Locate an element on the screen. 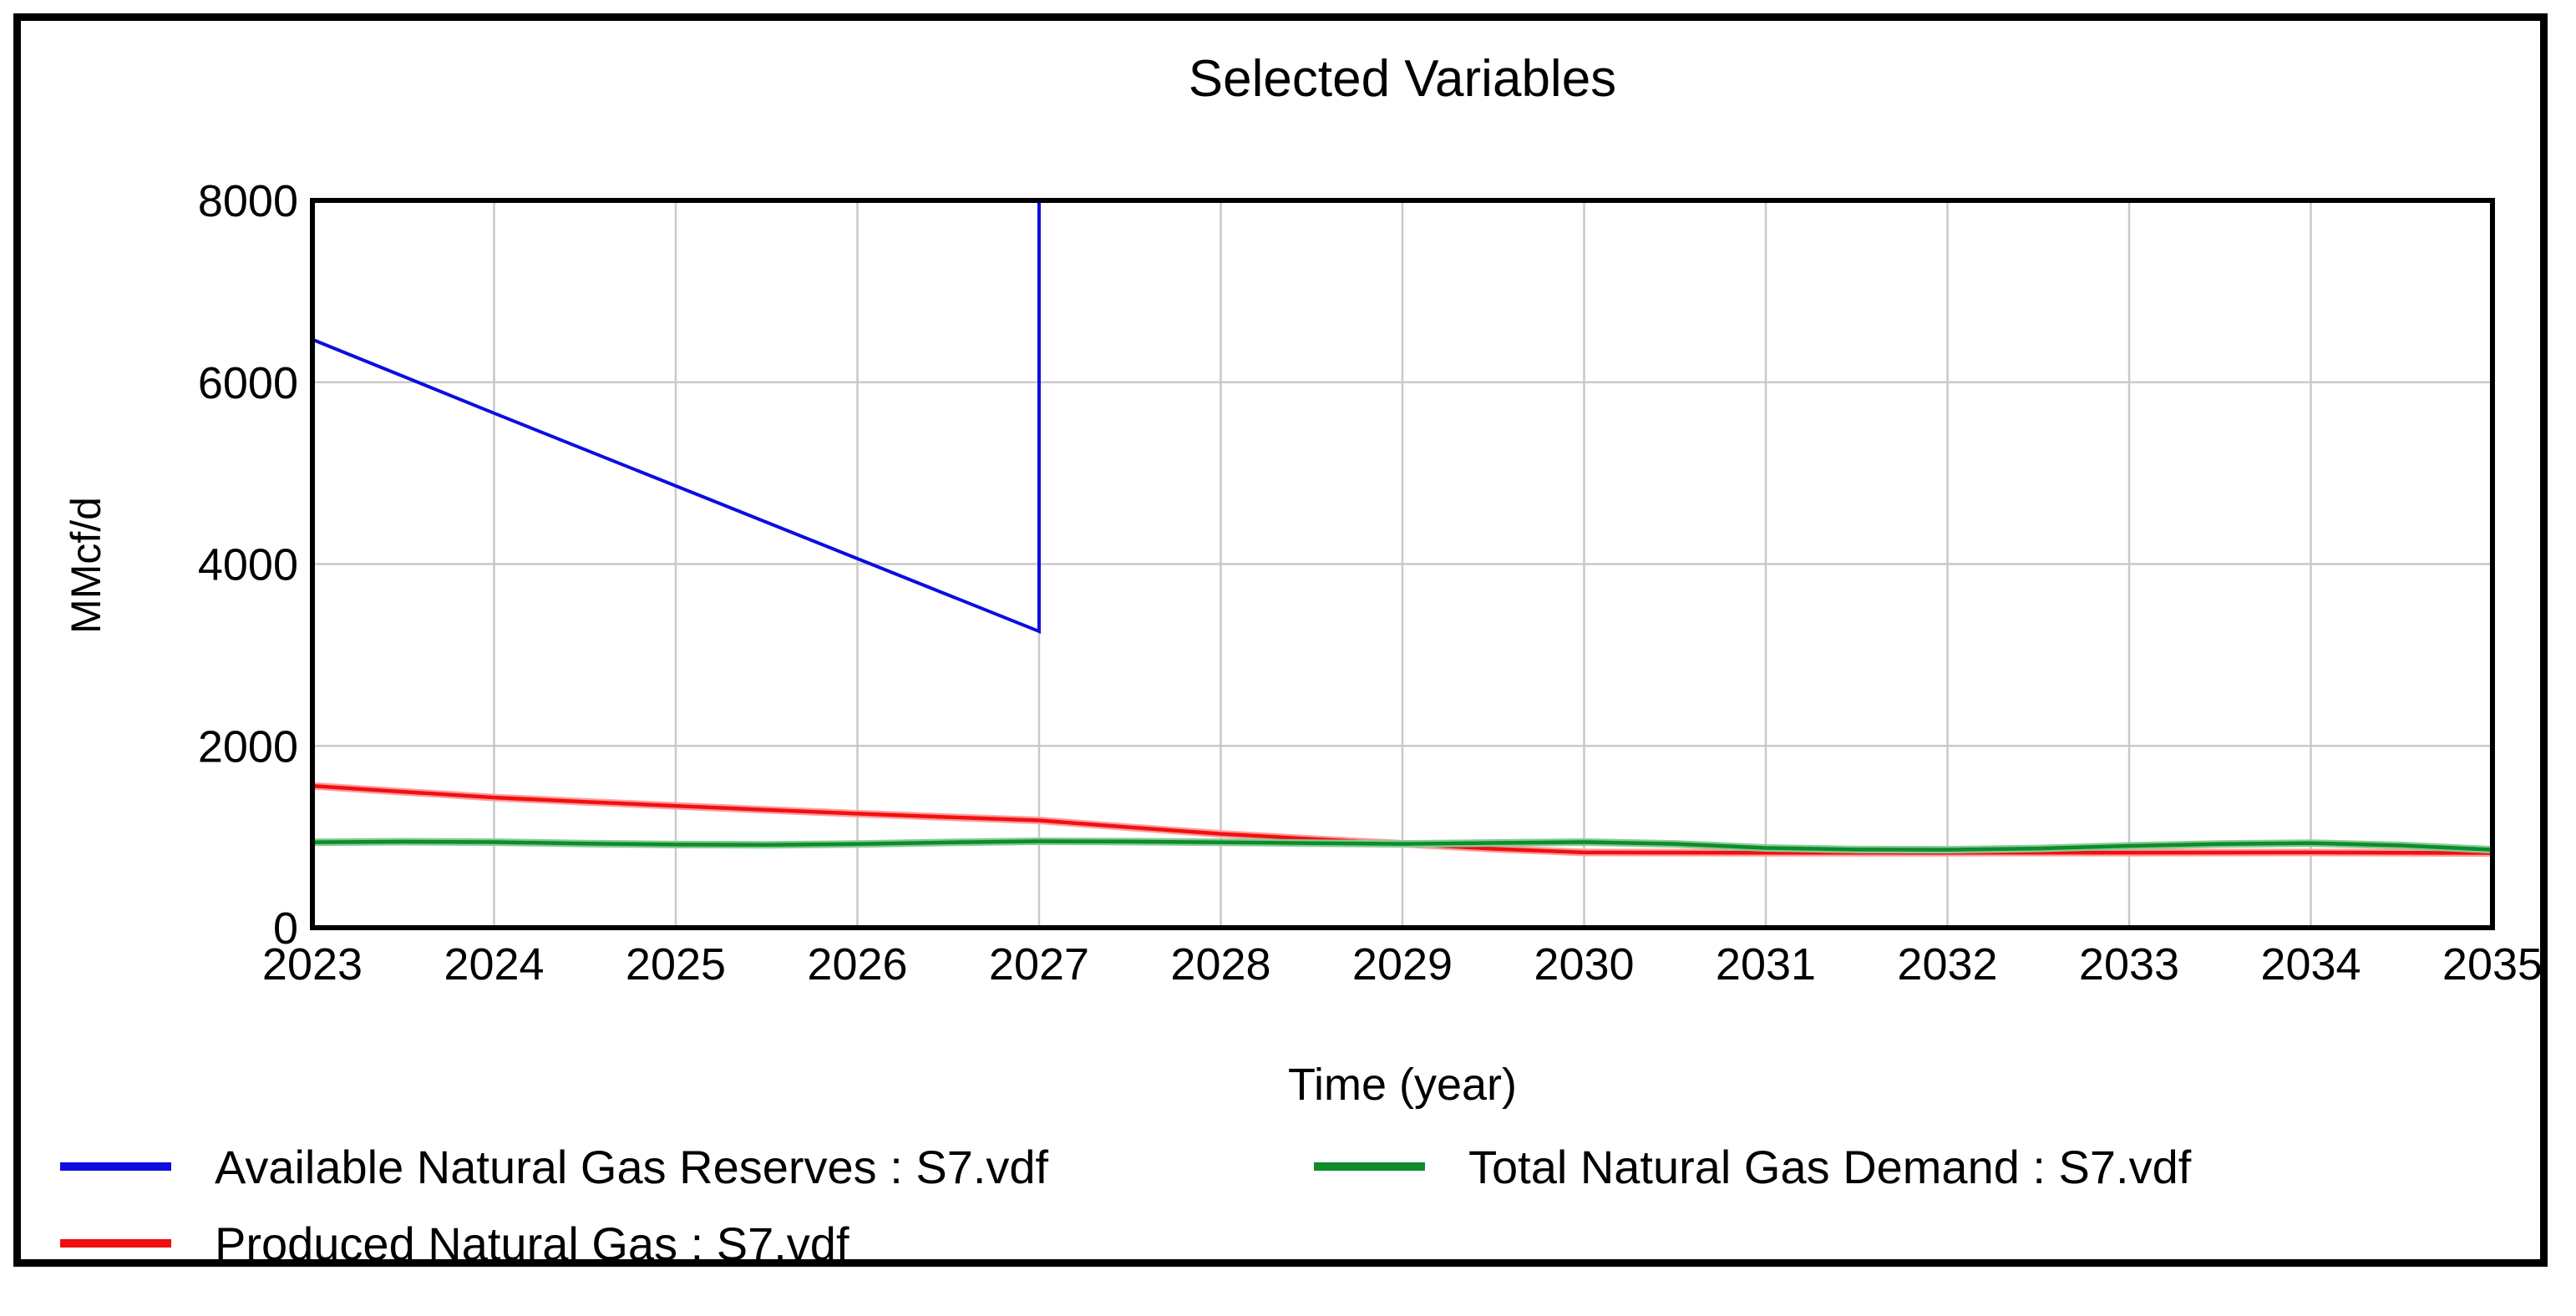 The width and height of the screenshot is (2576, 1316). legend-swatch-blue is located at coordinates (115, 1167).